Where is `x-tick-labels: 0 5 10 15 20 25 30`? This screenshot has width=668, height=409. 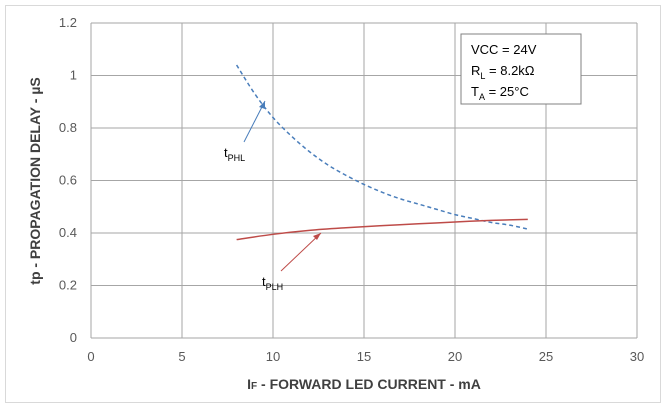
x-tick-labels: 0 5 10 15 20 25 30 is located at coordinates (365, 356).